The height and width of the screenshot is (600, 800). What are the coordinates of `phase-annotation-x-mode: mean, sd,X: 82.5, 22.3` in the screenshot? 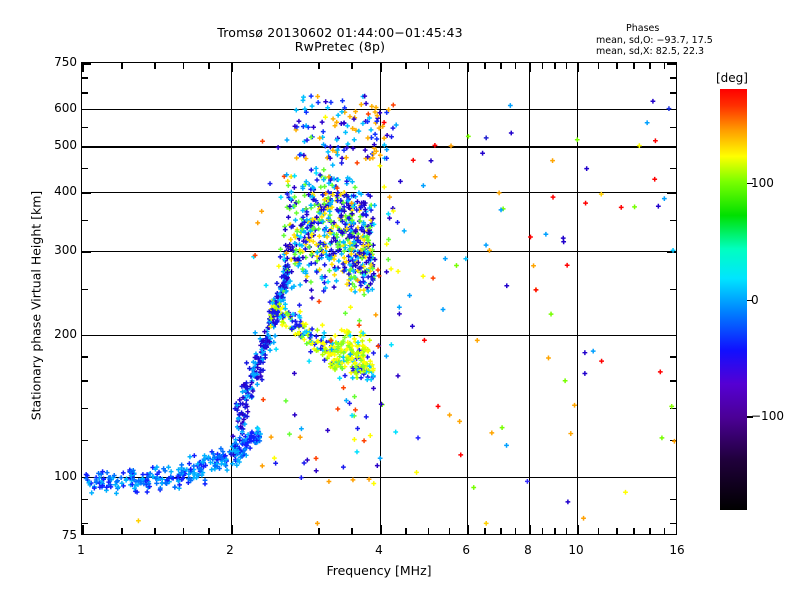 It's located at (650, 51).